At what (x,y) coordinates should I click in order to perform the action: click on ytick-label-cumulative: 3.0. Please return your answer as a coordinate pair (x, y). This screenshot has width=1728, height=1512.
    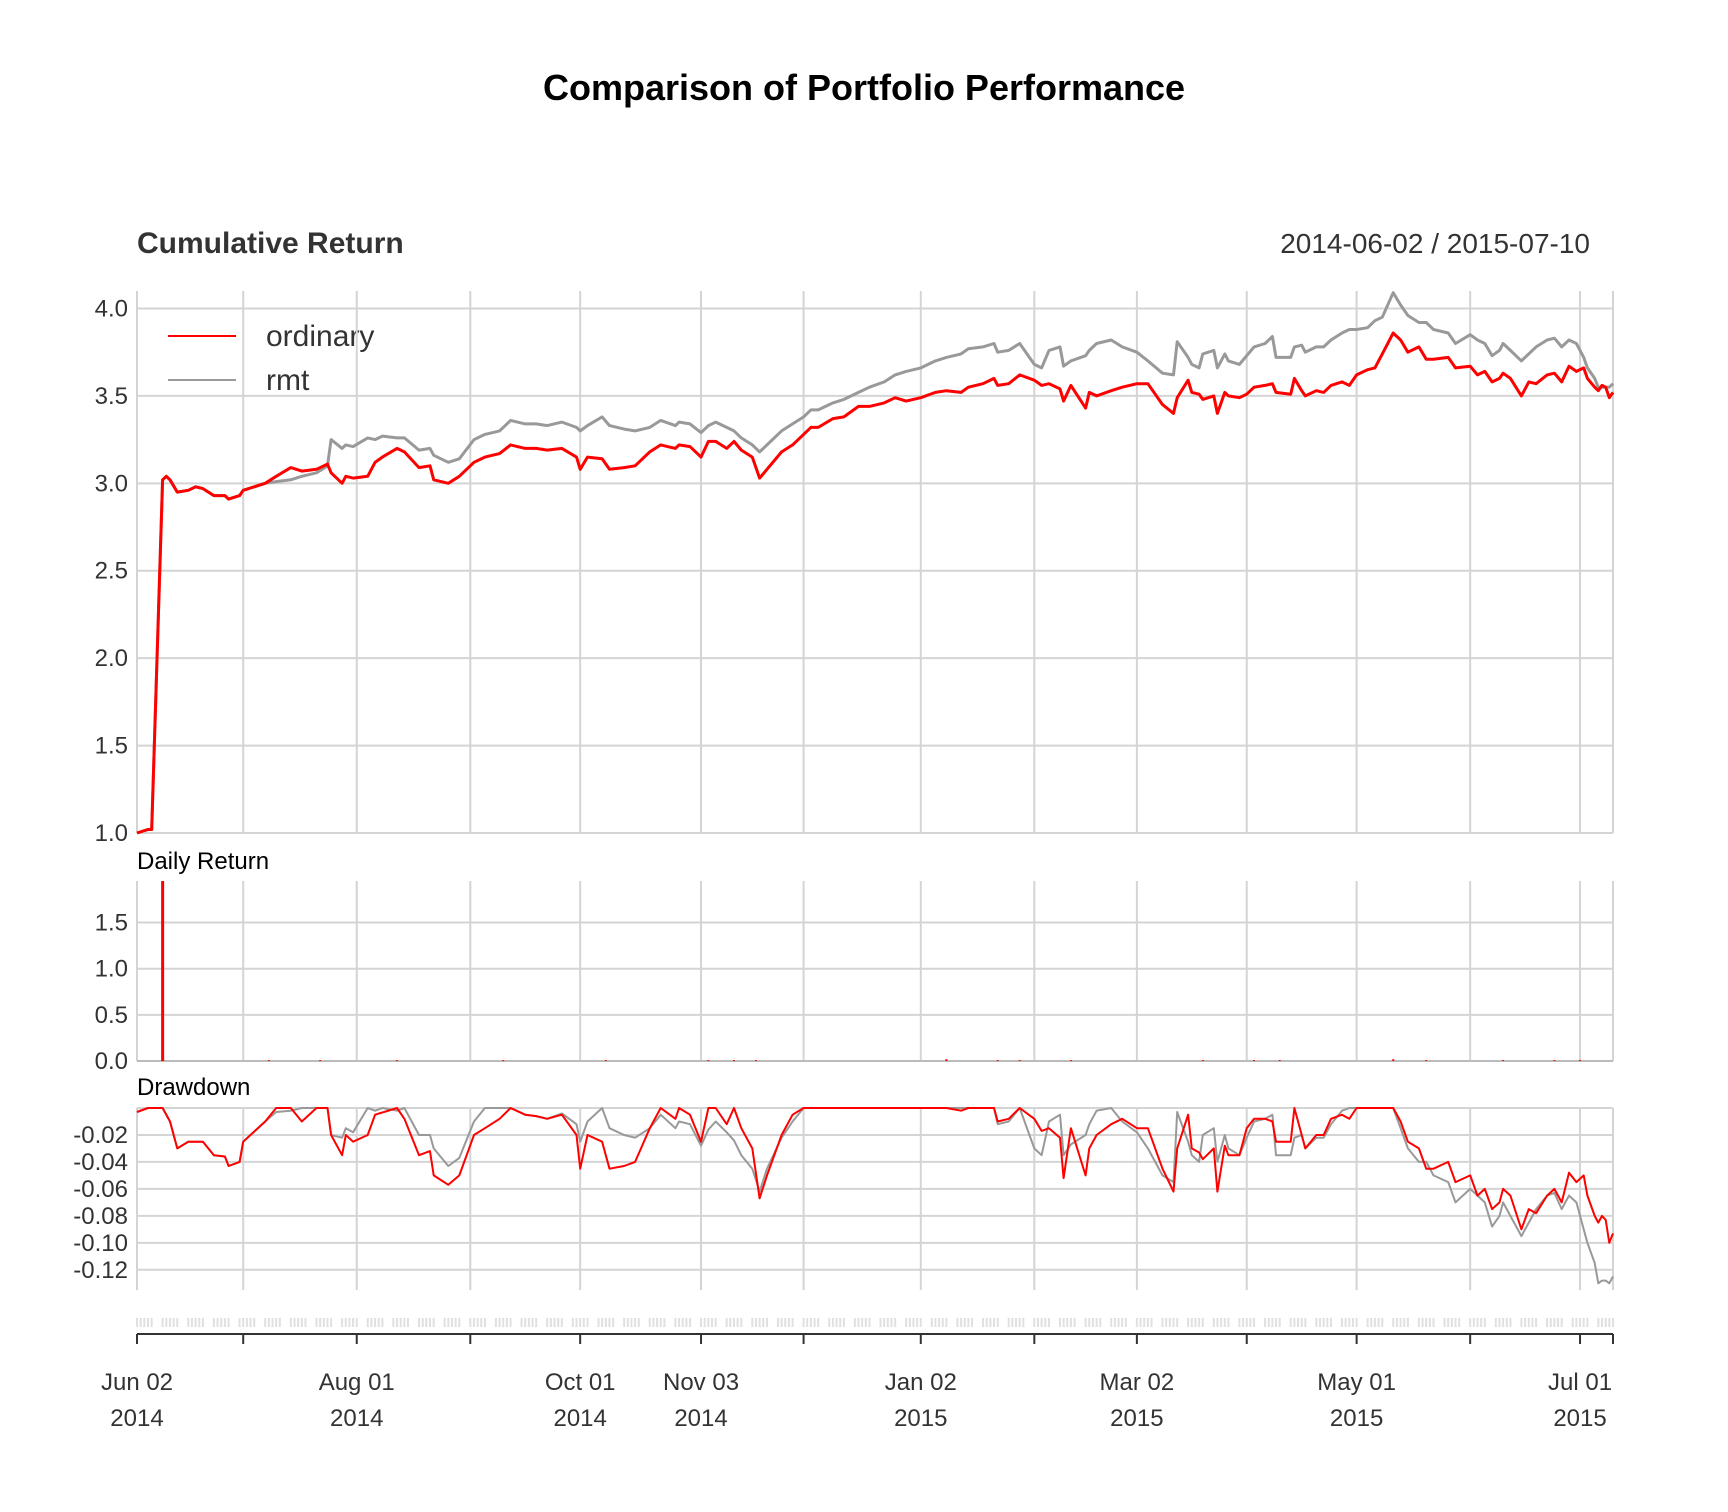
    Looking at the image, I should click on (111, 483).